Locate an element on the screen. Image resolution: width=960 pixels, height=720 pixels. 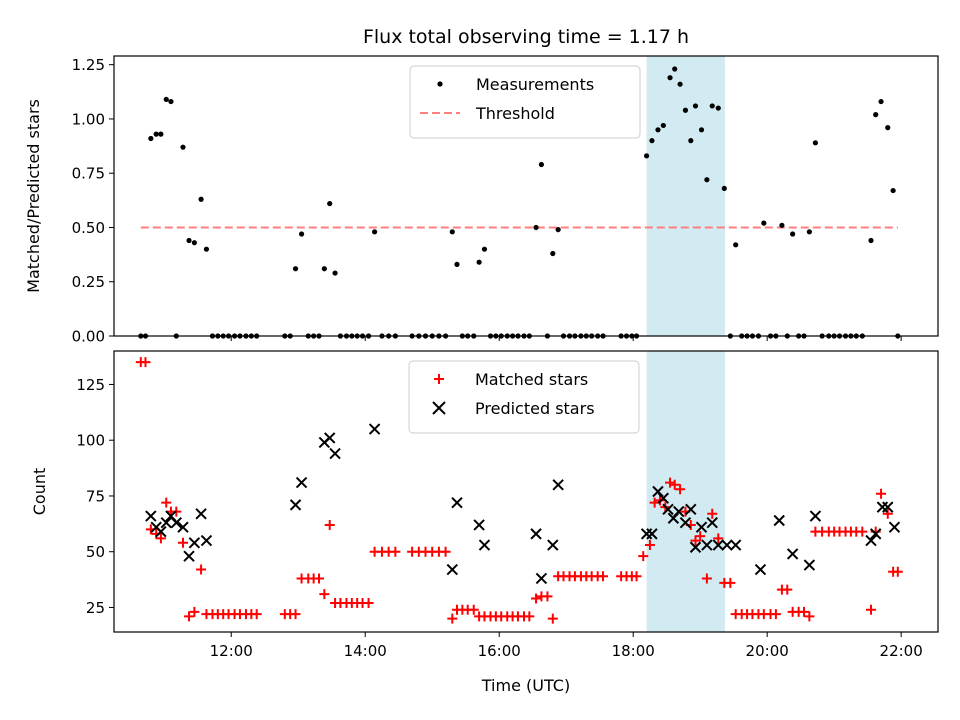
chart-title: Flux total observing time = 1.17 h is located at coordinates (526, 37).